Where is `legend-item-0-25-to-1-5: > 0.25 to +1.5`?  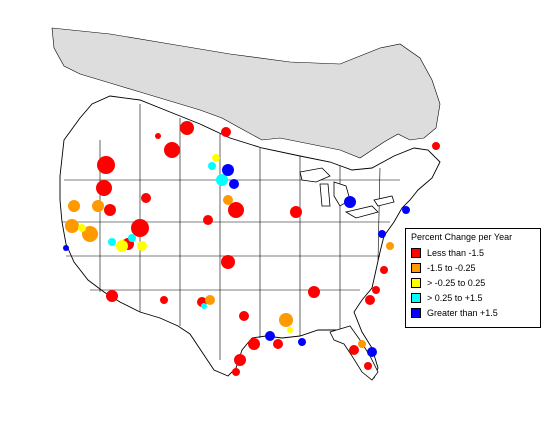
legend-item-0-25-to-1-5: > 0.25 to +1.5 is located at coordinates (473, 297).